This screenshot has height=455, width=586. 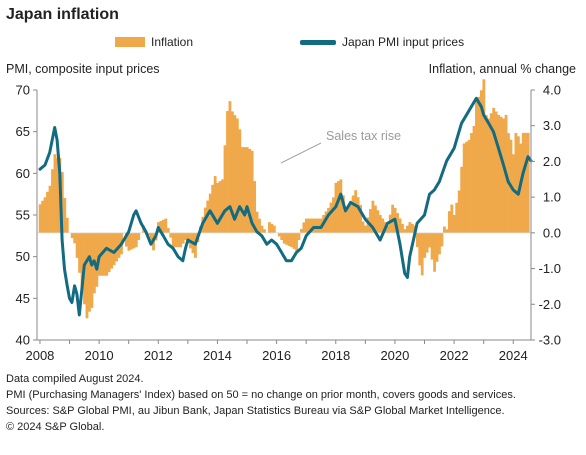 What do you see at coordinates (39, 355) in the screenshot?
I see `x-tick-label: 2008` at bounding box center [39, 355].